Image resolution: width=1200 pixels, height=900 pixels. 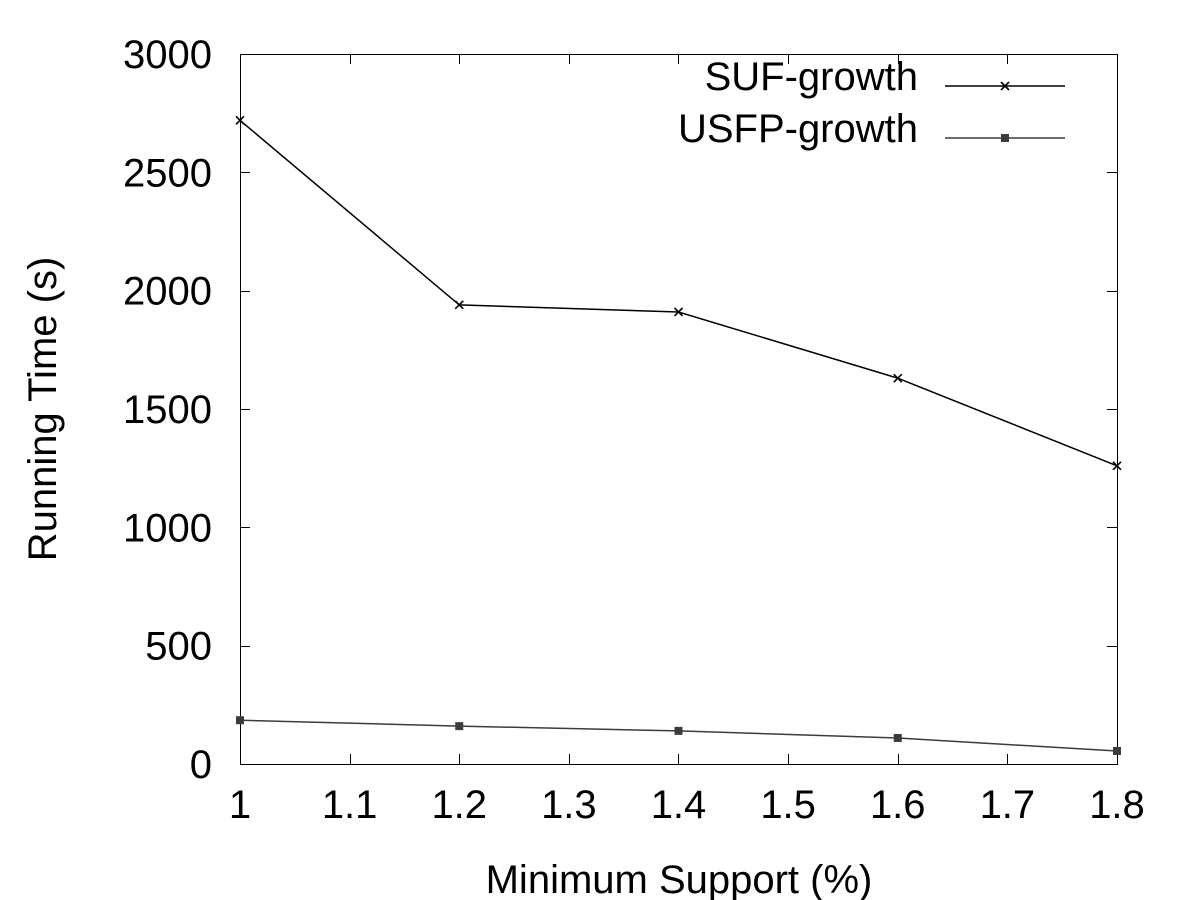 What do you see at coordinates (679, 805) in the screenshot?
I see `x-tick-label: 1.4` at bounding box center [679, 805].